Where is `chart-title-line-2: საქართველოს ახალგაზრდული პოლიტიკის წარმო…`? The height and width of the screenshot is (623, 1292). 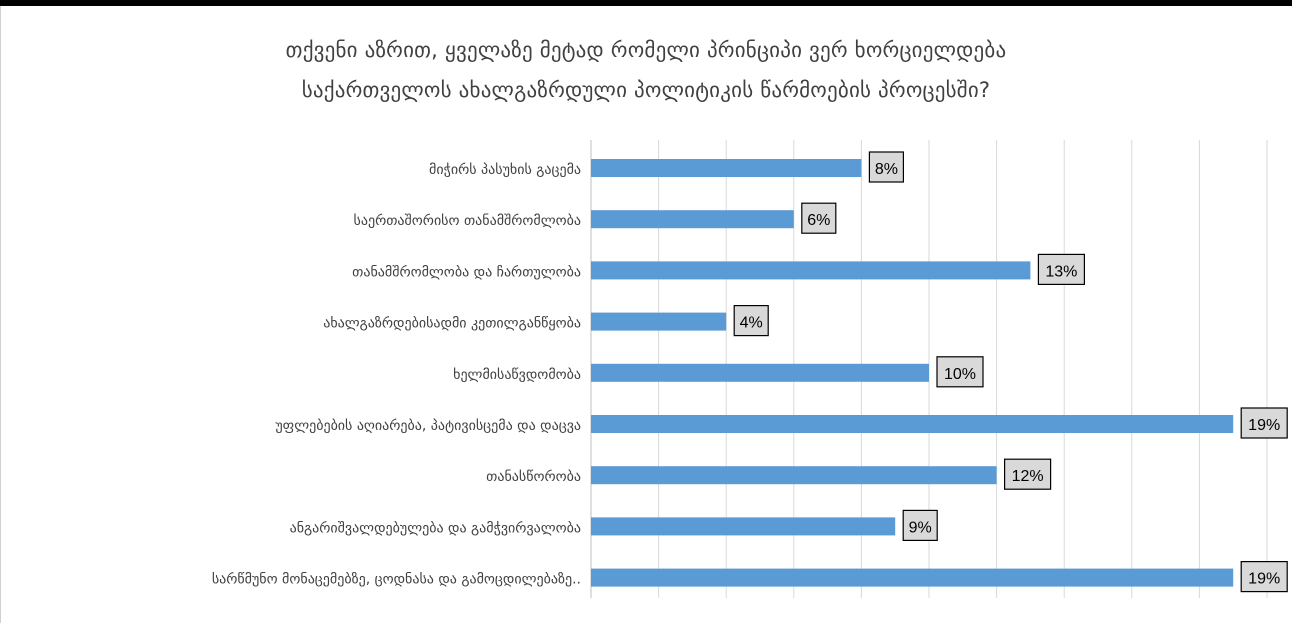
chart-title-line-2: საქართველოს ახალგაზრდული პოლიტიკის წარმო… is located at coordinates (646, 90).